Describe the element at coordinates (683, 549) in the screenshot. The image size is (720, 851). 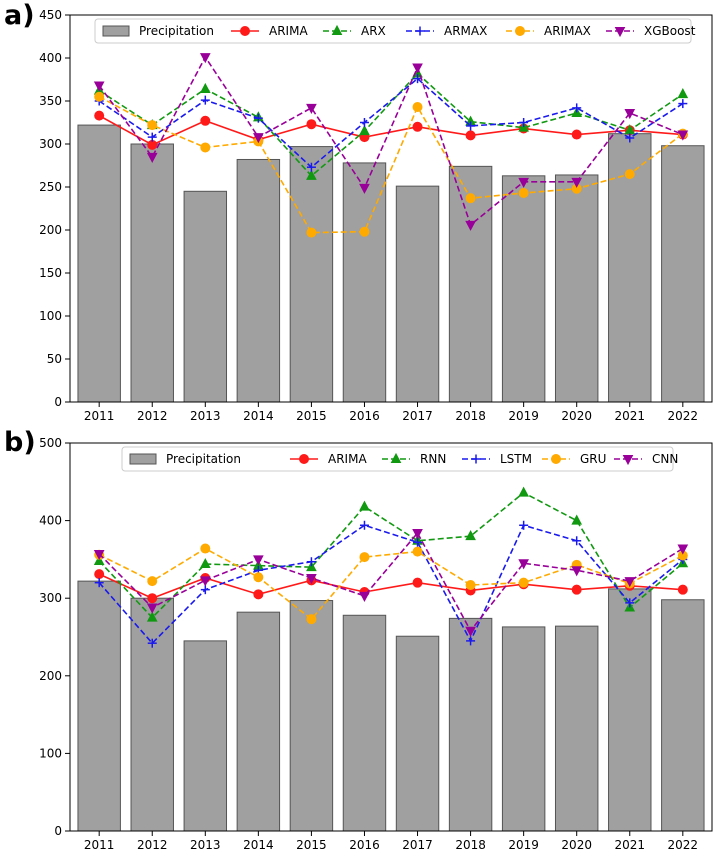
I see `point-cnn-2022` at that location.